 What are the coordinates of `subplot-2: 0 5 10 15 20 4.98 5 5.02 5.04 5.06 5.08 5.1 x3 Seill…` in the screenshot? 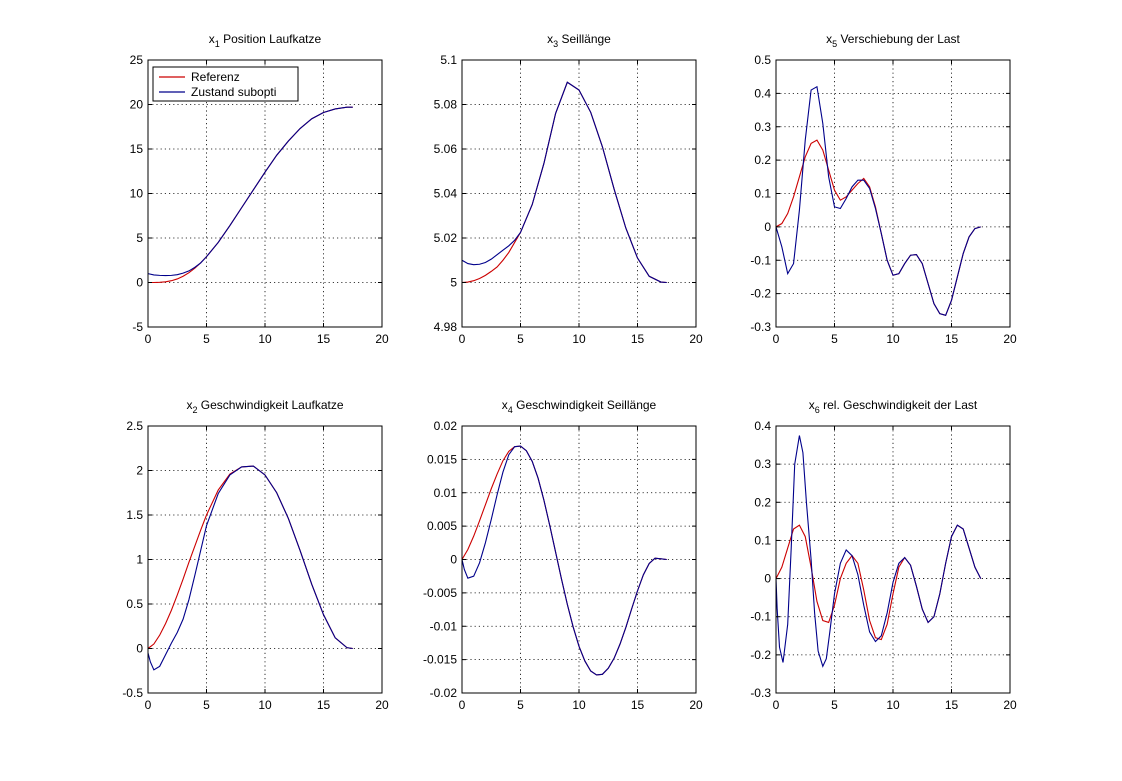 It's located at (568, 189).